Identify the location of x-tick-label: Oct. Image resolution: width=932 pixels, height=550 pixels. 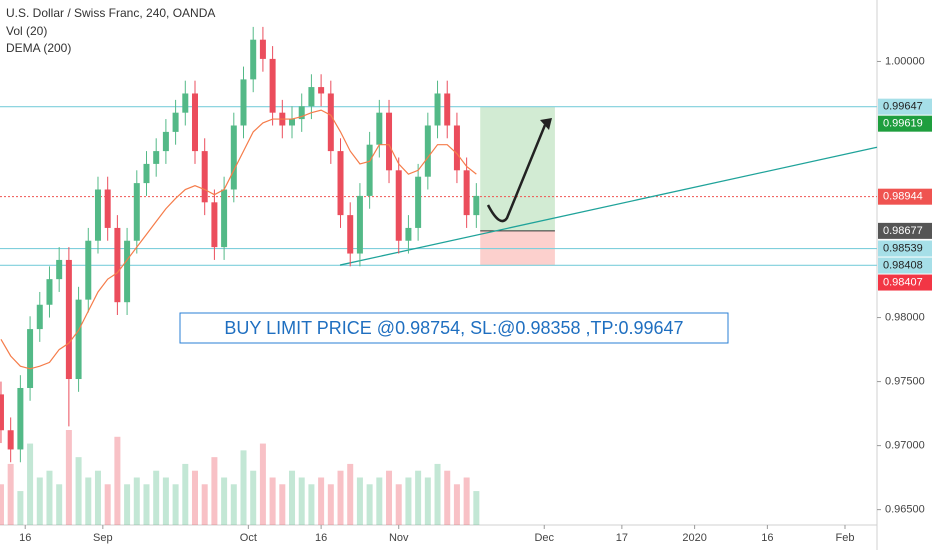
(248, 538).